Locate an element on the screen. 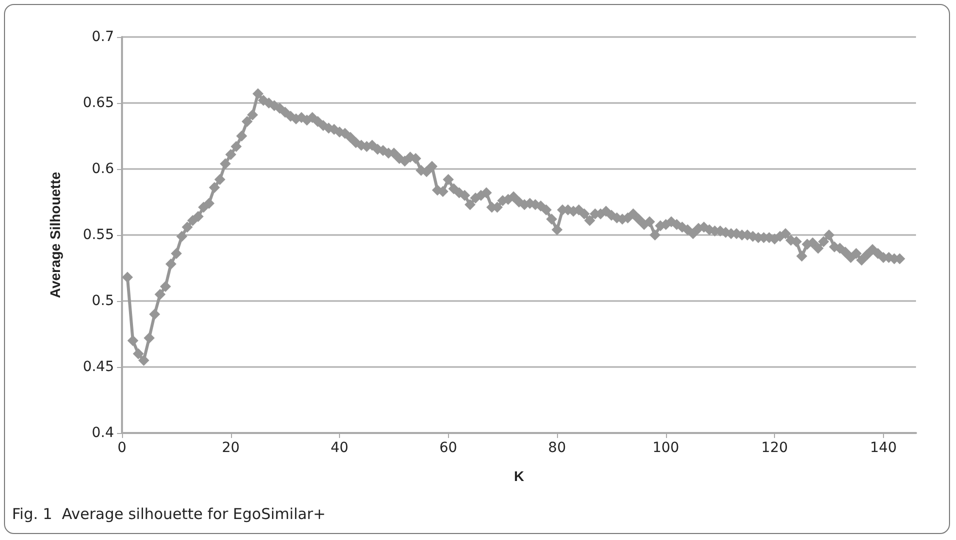 Image resolution: width=956 pixels, height=540 pixels. x-tick-label: 100 is located at coordinates (666, 448).